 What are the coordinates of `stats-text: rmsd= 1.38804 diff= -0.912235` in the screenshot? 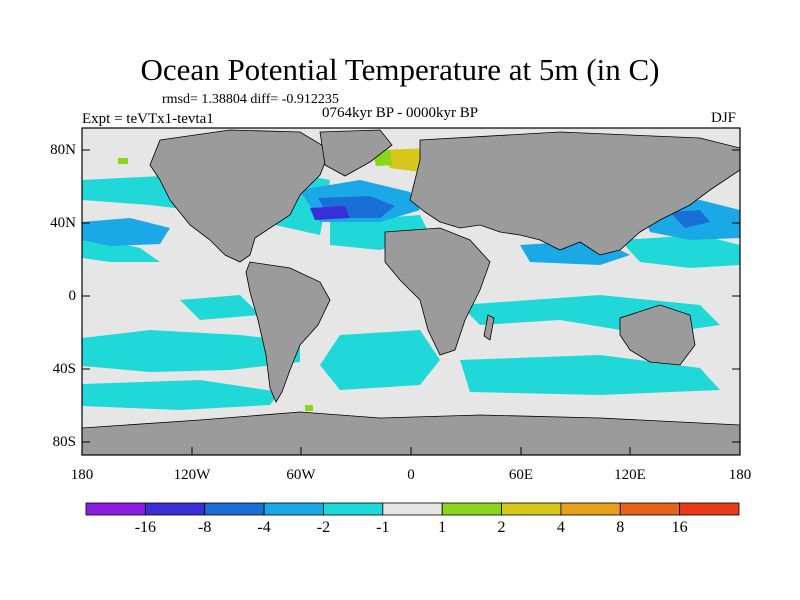 It's located at (250, 99).